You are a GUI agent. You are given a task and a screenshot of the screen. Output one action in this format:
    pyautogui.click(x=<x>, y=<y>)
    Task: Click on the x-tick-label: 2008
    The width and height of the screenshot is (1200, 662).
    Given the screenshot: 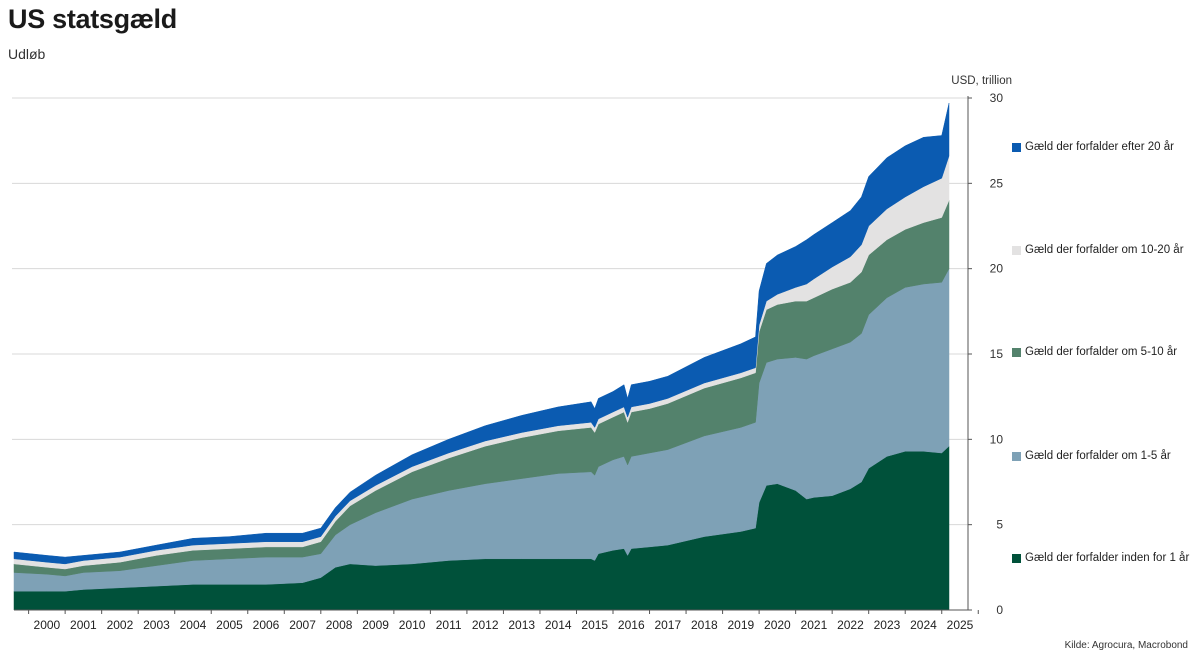 What is the action you would take?
    pyautogui.click(x=339, y=625)
    